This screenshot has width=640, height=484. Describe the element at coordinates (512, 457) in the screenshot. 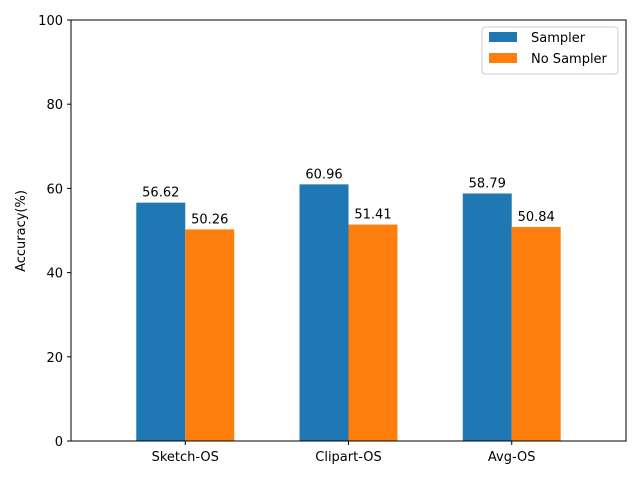

I see `x-tick-label: Avg-OS` at that location.